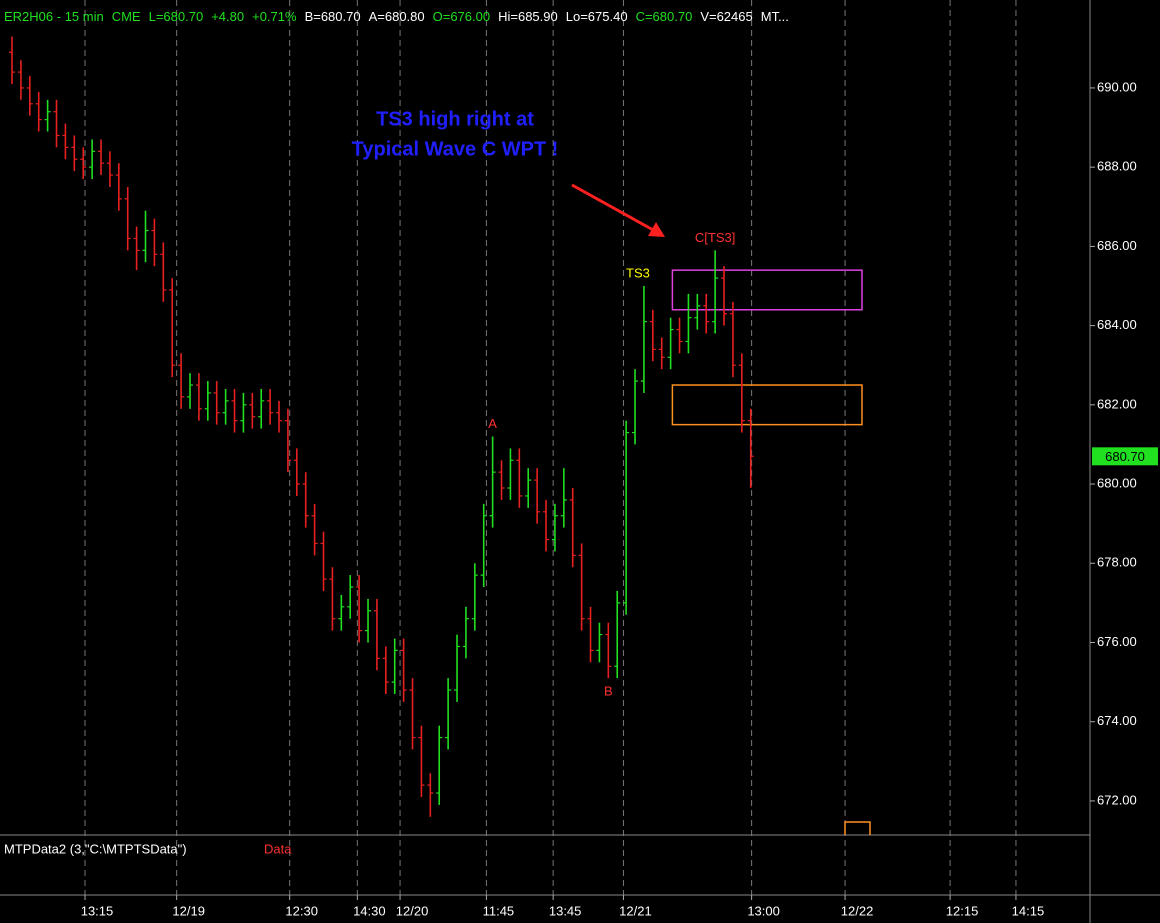 The image size is (1160, 923). Describe the element at coordinates (715, 237) in the screenshot. I see `annotation: C[TS3]` at that location.